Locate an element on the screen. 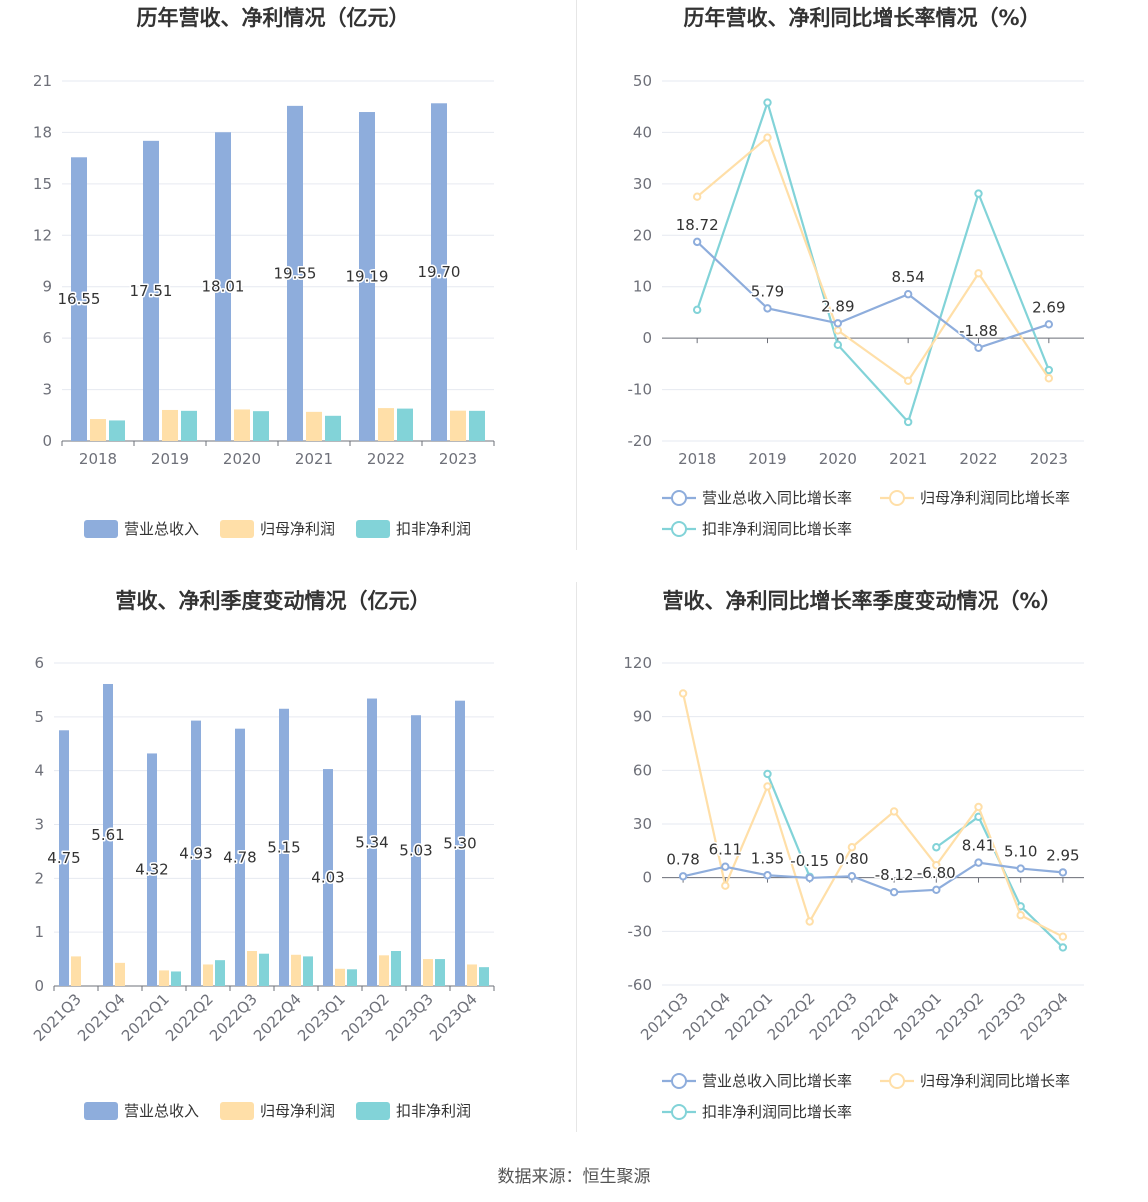 Image resolution: width=1148 pixels, height=1202 pixels. data-label: 5.10 is located at coordinates (1020, 852).